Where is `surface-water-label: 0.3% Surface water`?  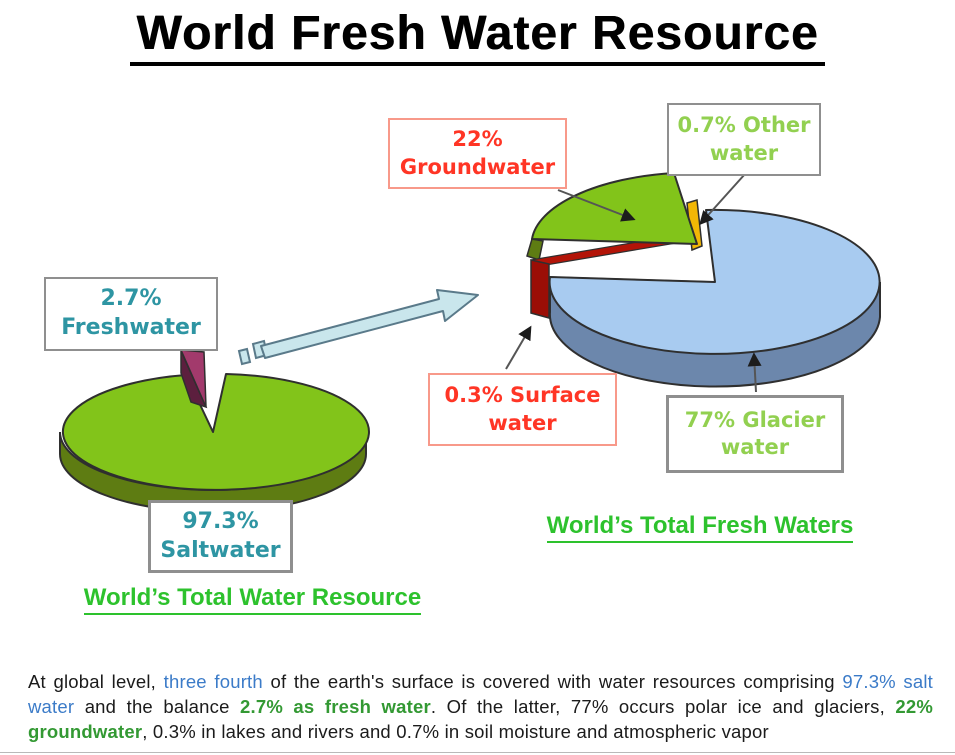
surface-water-label: 0.3% Surface water is located at coordinates (522, 409).